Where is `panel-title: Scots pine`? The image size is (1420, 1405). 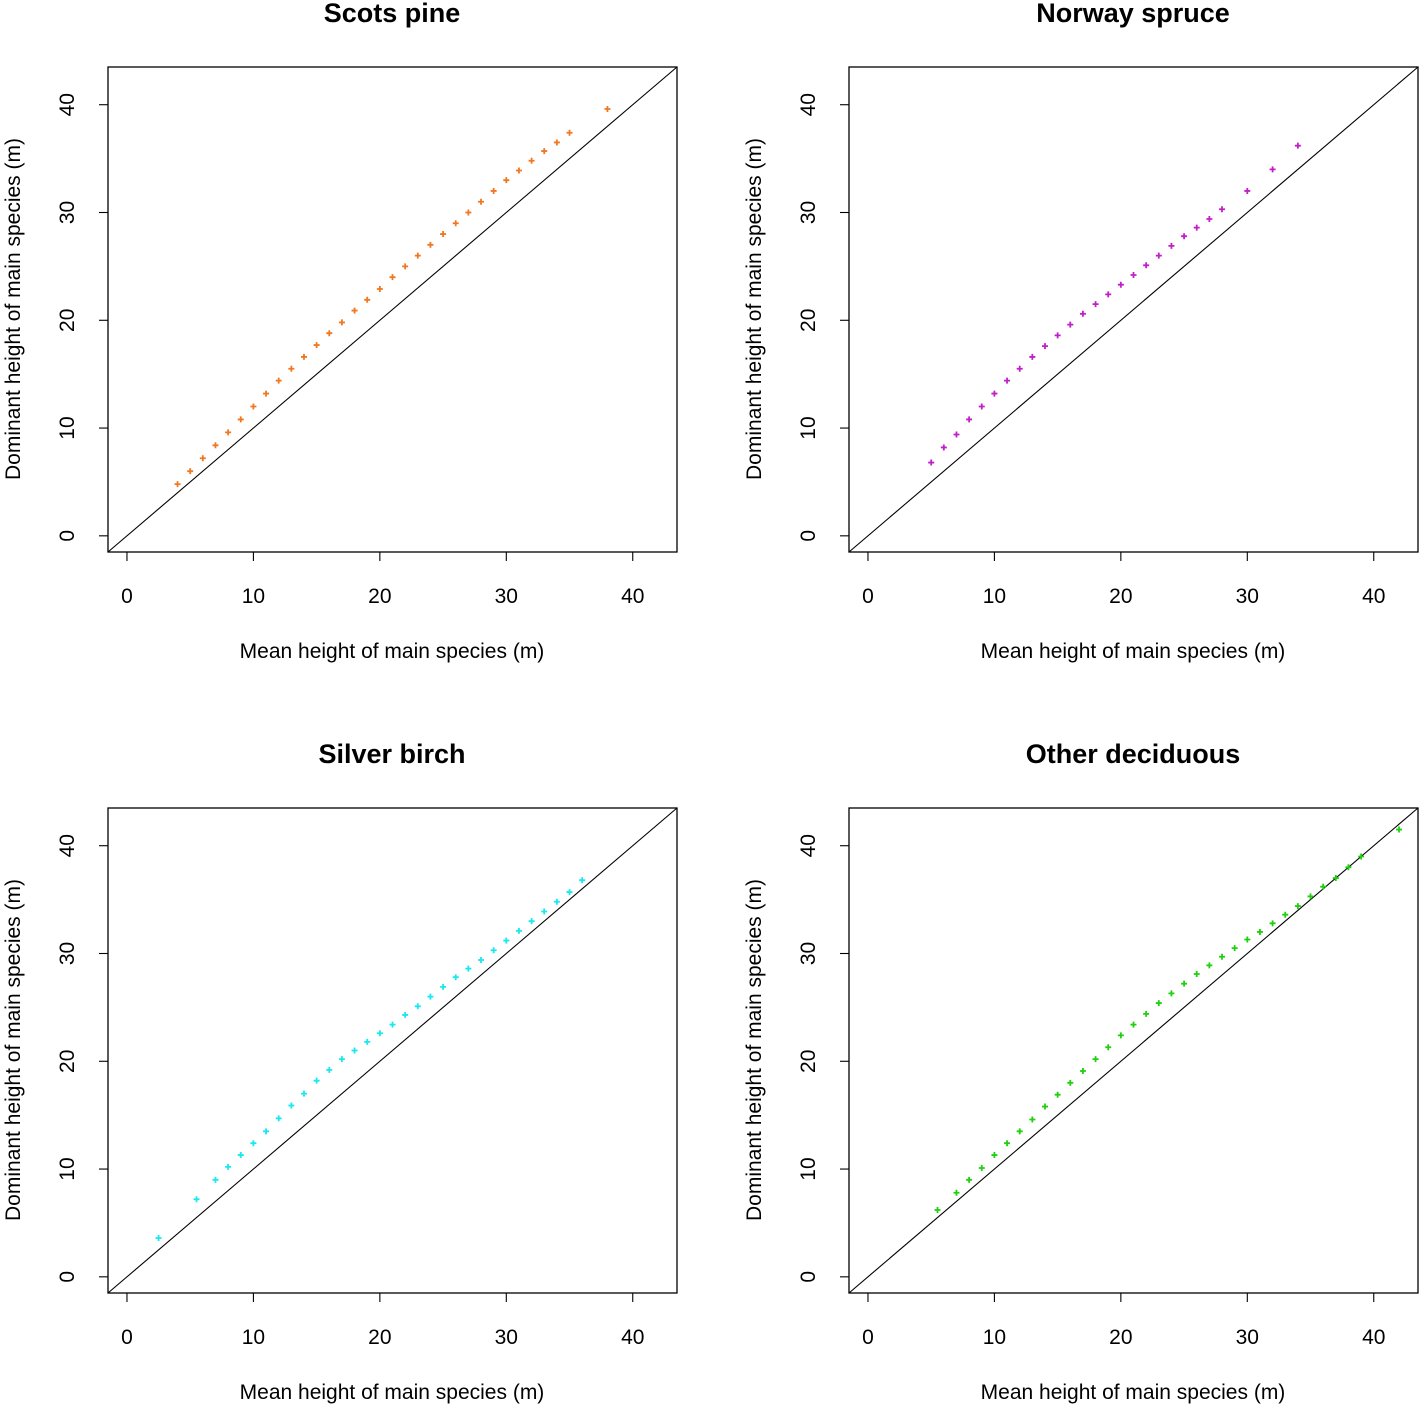 panel-title: Scots pine is located at coordinates (392, 14).